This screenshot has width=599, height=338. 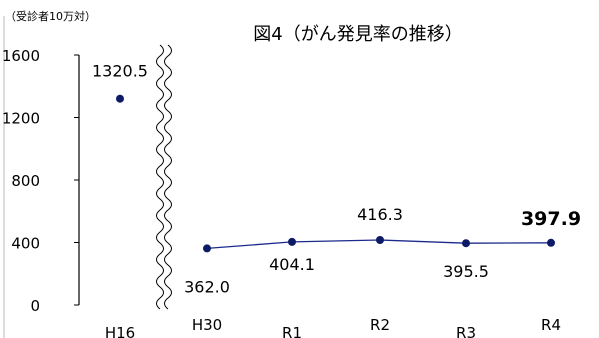 I want to click on x-tick-label: H16, so click(x=120, y=331).